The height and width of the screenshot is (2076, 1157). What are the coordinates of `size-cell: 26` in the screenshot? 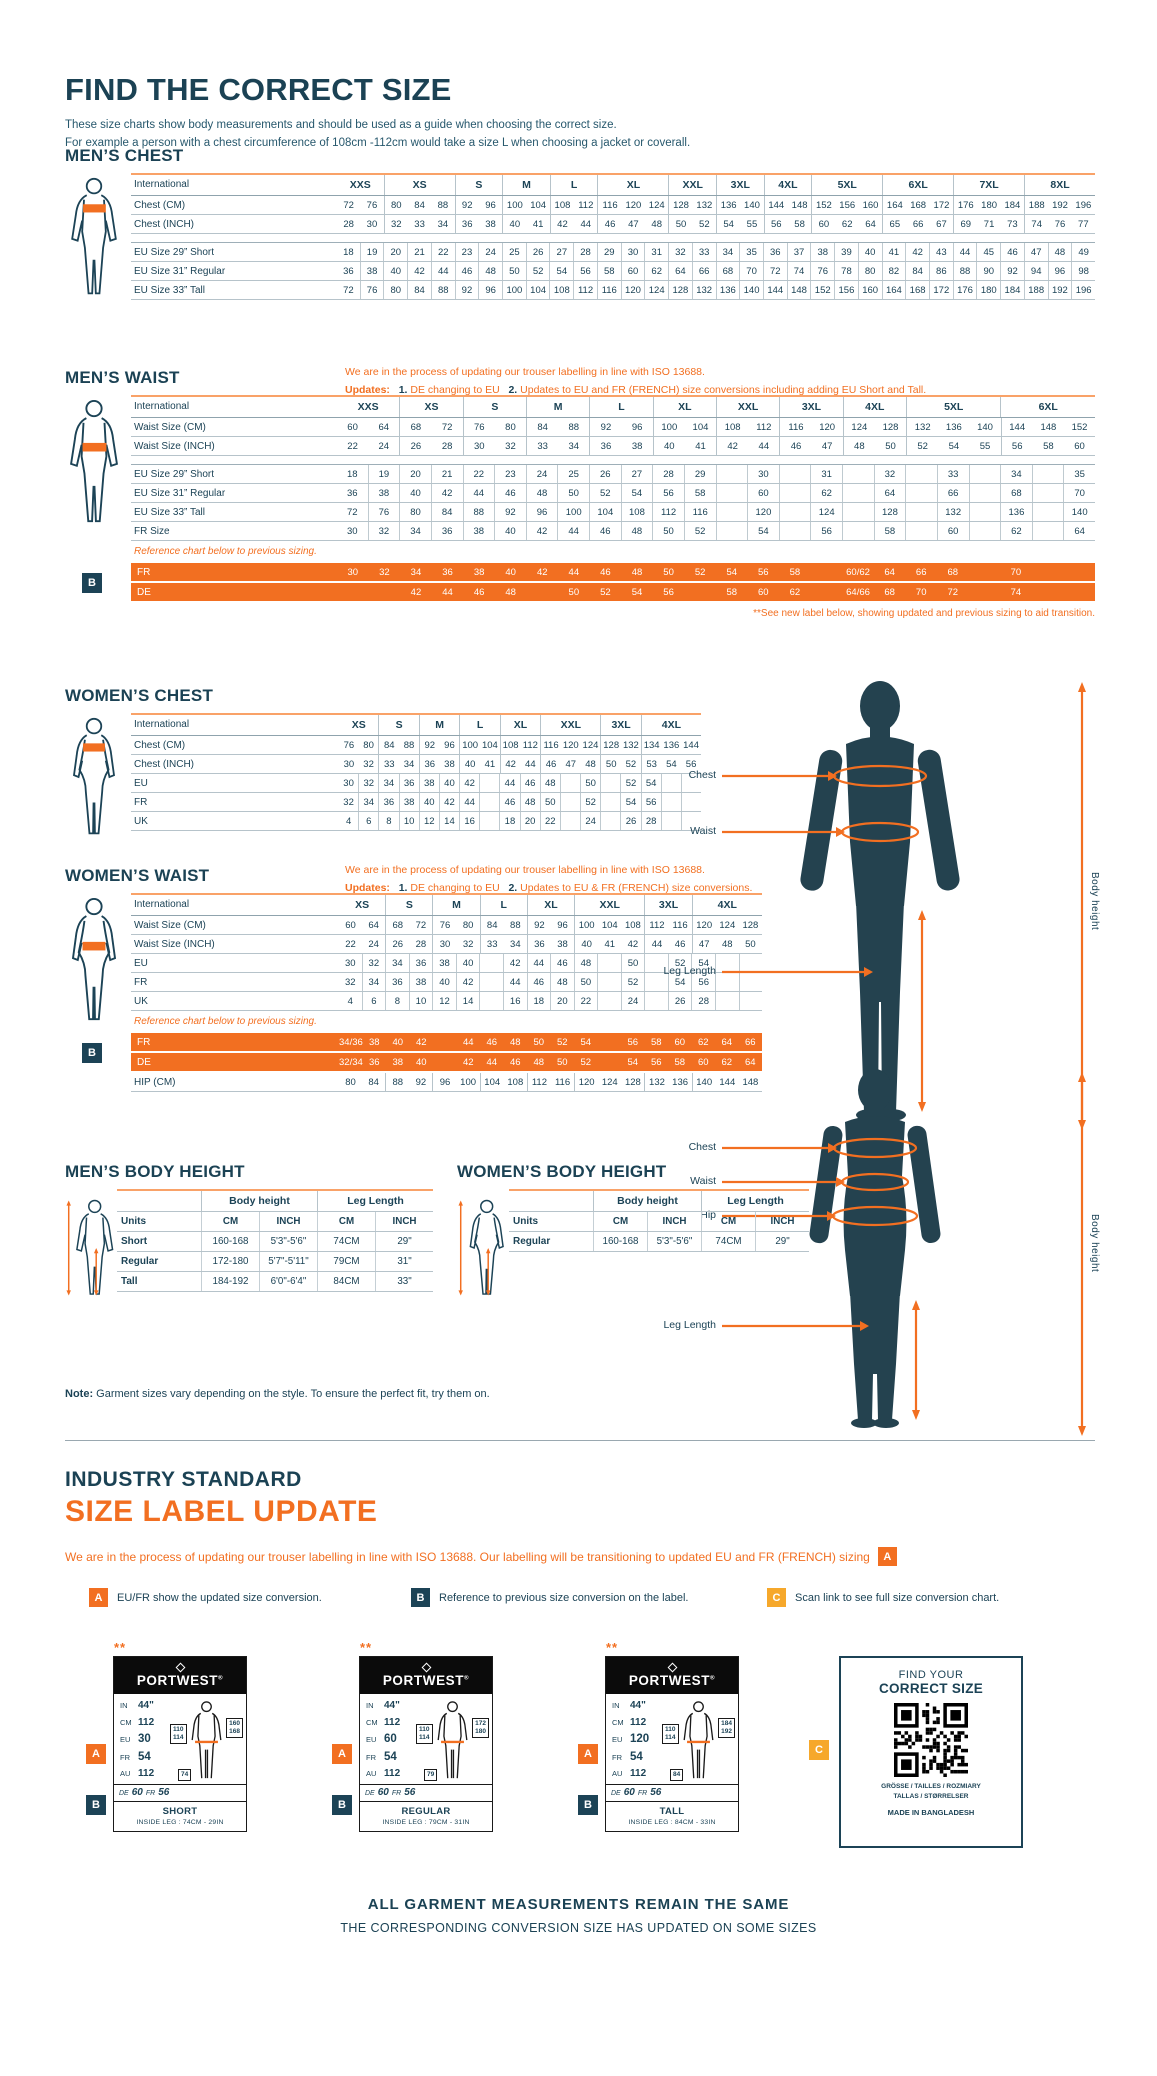 It's located at (630, 821).